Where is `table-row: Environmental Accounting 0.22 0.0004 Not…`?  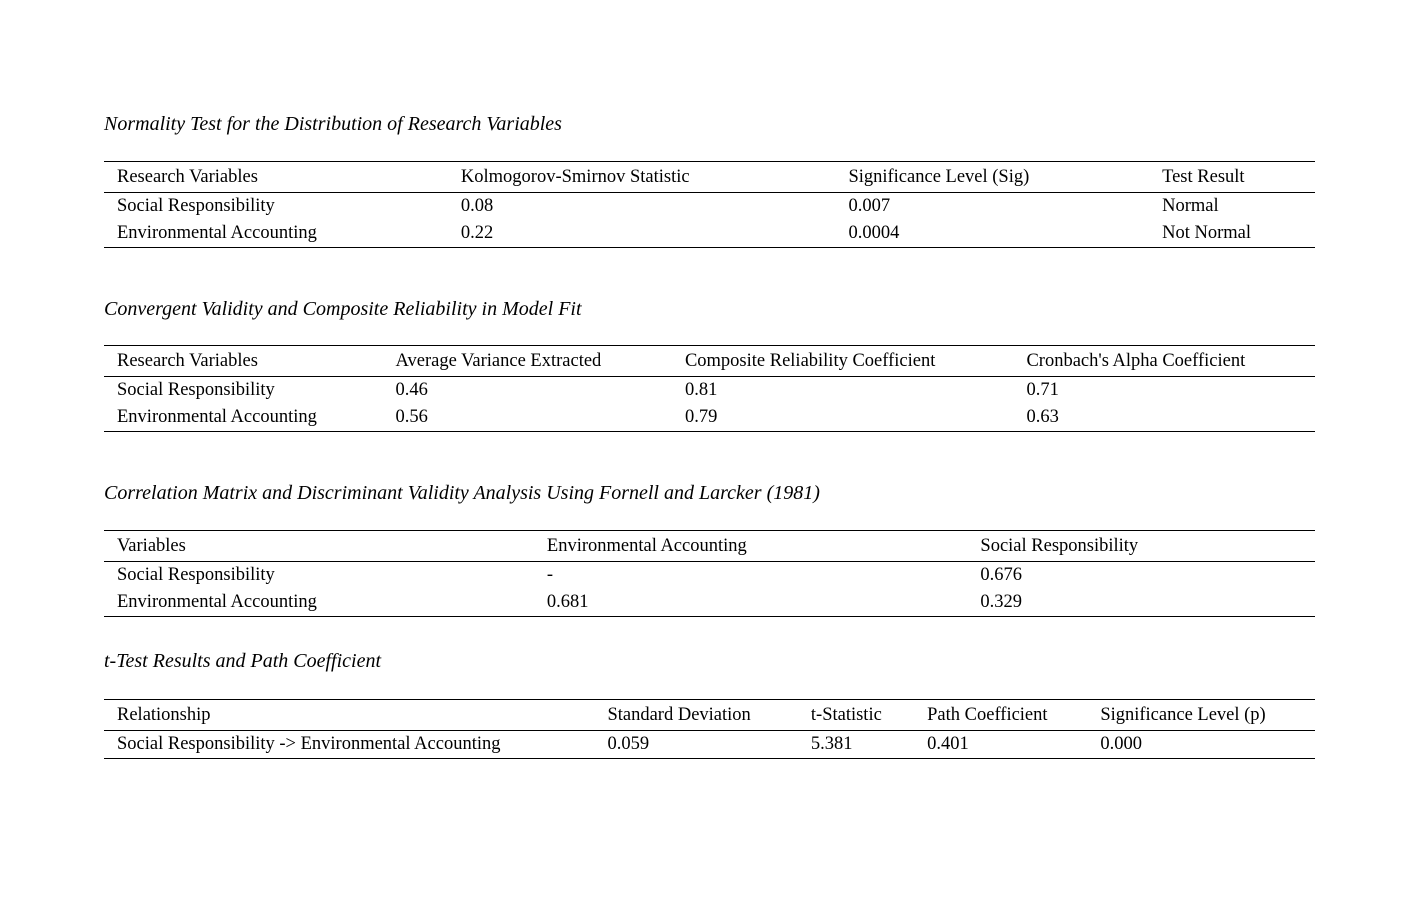 table-row: Environmental Accounting 0.22 0.0004 Not… is located at coordinates (709, 234).